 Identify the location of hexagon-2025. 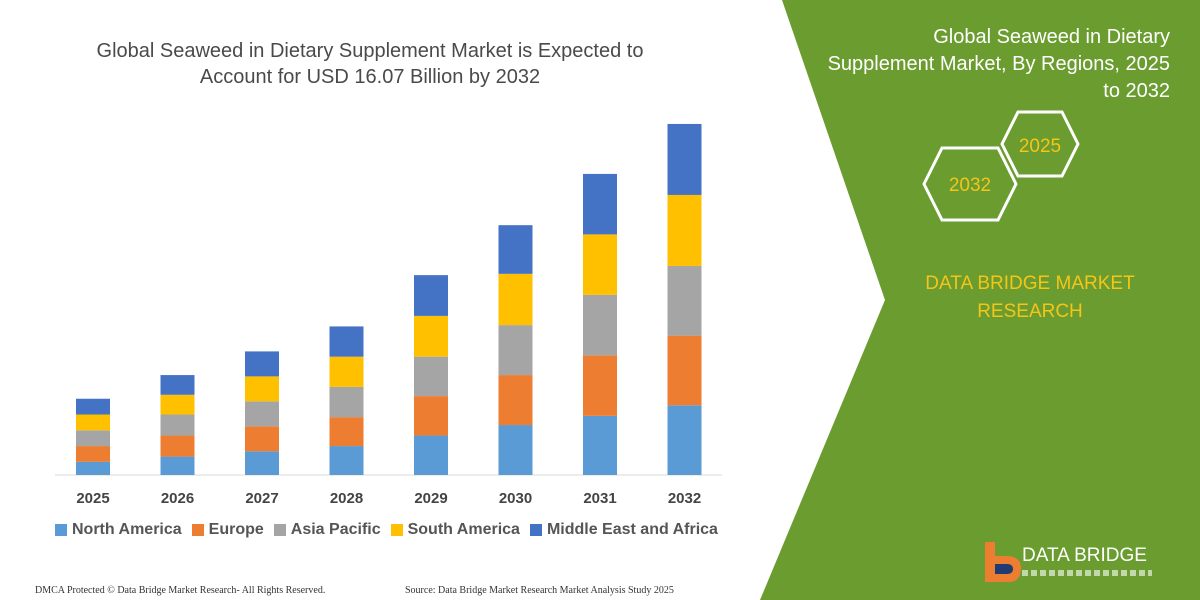
(1040, 144).